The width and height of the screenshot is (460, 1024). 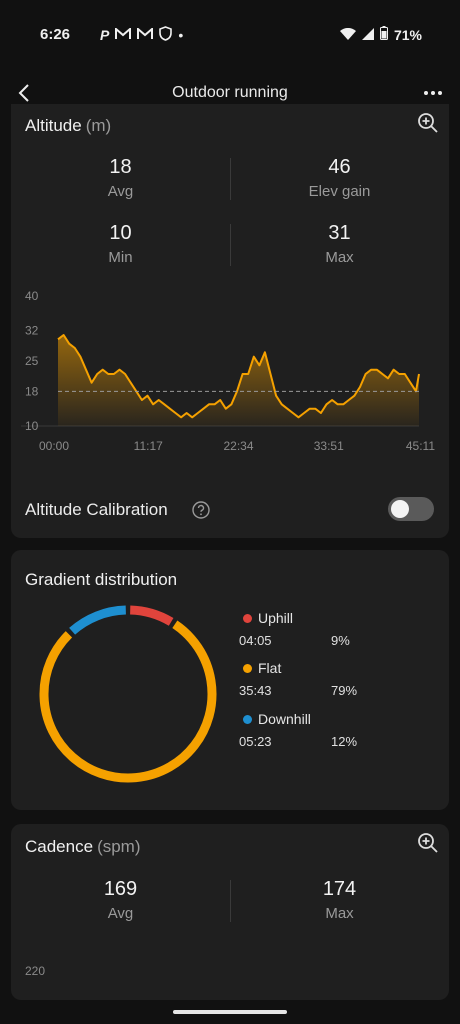 I want to click on stat-value: 10, so click(x=120, y=233).